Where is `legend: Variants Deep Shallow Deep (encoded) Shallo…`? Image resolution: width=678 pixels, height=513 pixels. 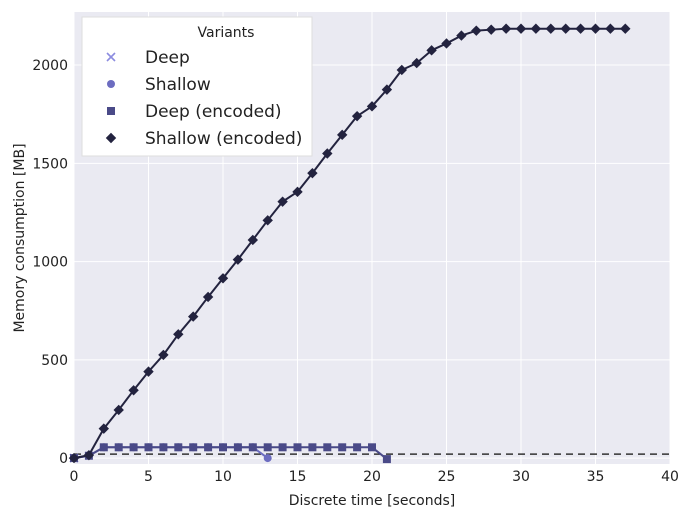 legend: Variants Deep Shallow Deep (encoded) Shallo… is located at coordinates (197, 86).